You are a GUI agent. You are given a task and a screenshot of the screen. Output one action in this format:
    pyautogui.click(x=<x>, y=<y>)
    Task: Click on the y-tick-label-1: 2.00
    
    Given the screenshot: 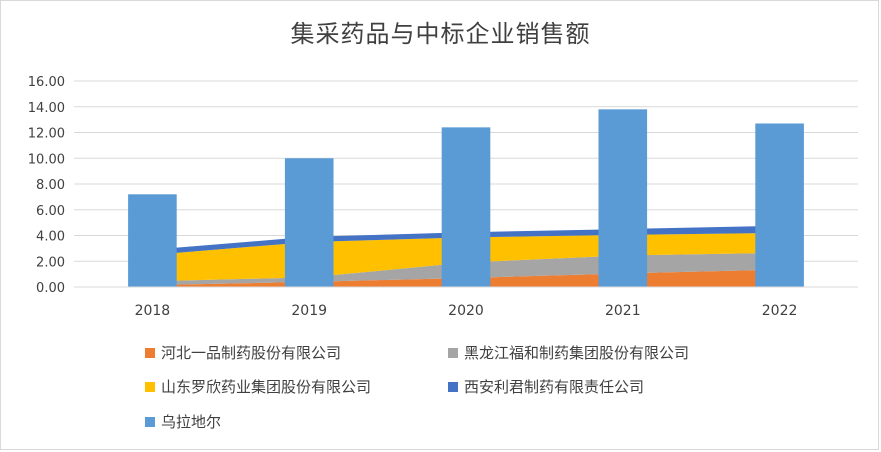 What is the action you would take?
    pyautogui.click(x=50, y=262)
    